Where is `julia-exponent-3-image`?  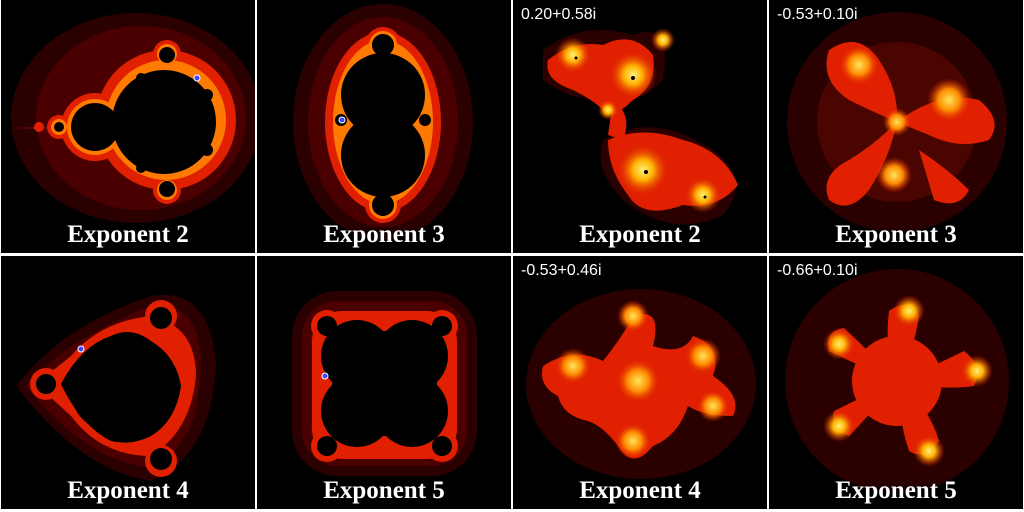 julia-exponent-3-image is located at coordinates (897, 122).